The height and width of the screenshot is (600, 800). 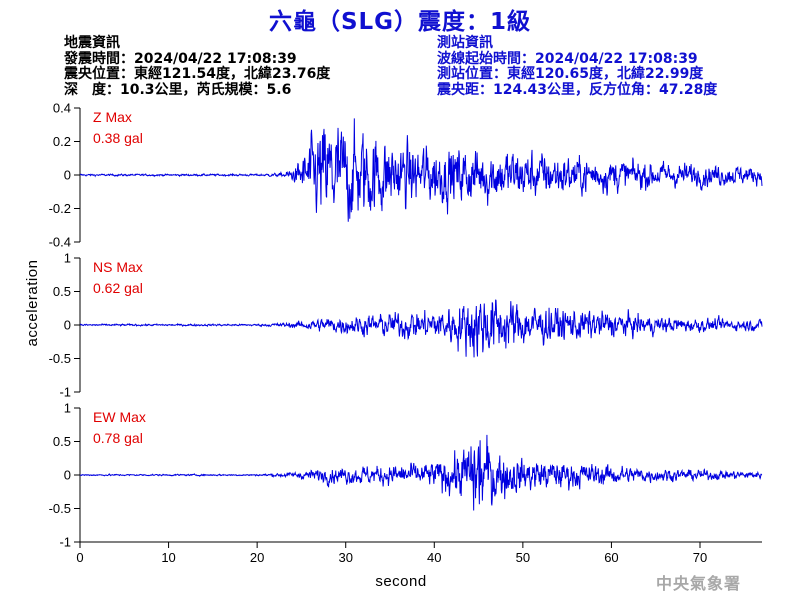 I want to click on station-location: 測站位置：東經120.65度，北緯22.99度, so click(x=570, y=74).